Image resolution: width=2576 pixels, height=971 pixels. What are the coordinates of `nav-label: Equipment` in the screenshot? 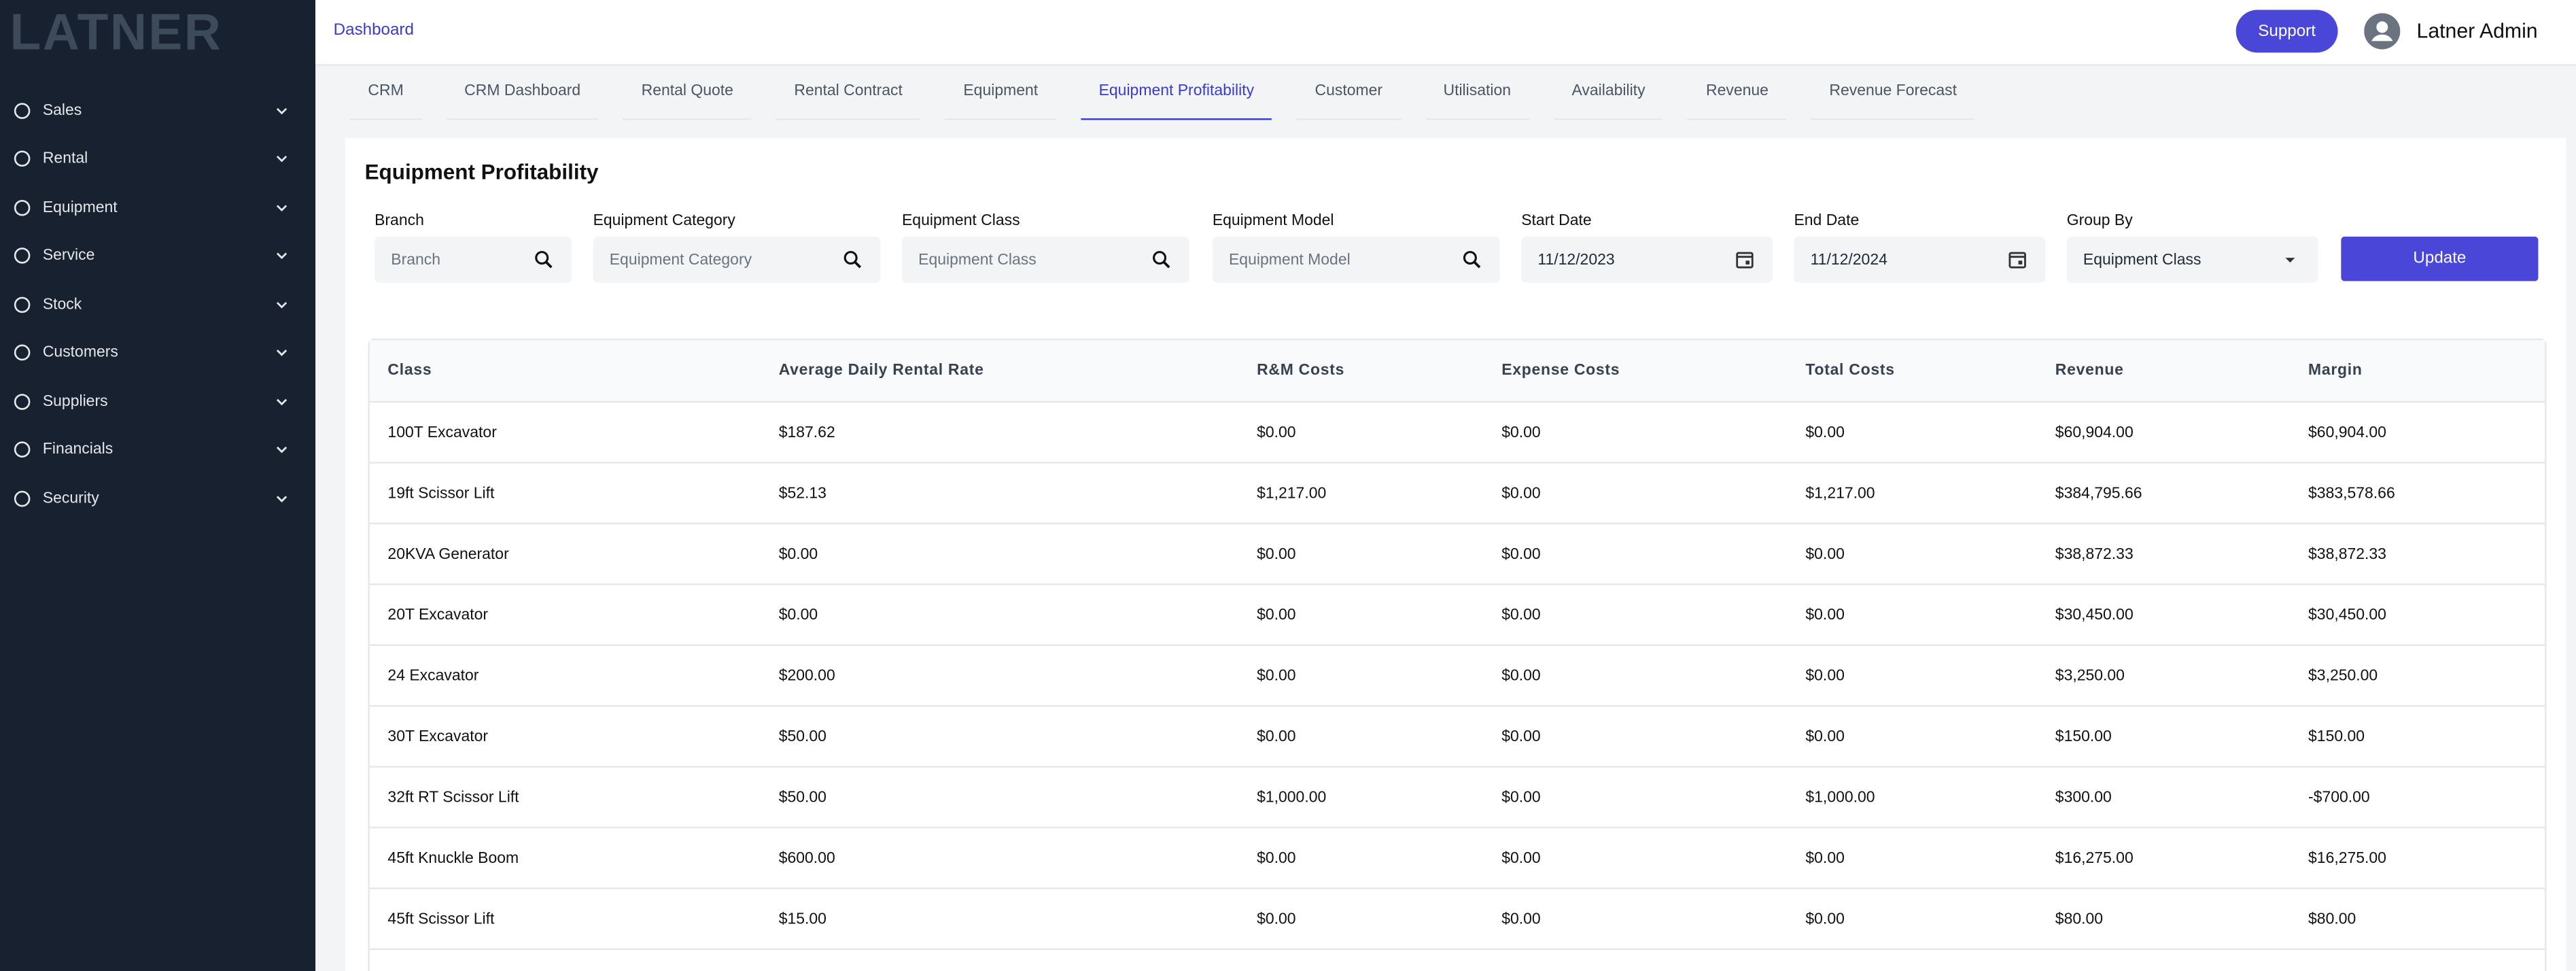 It's located at (80, 207).